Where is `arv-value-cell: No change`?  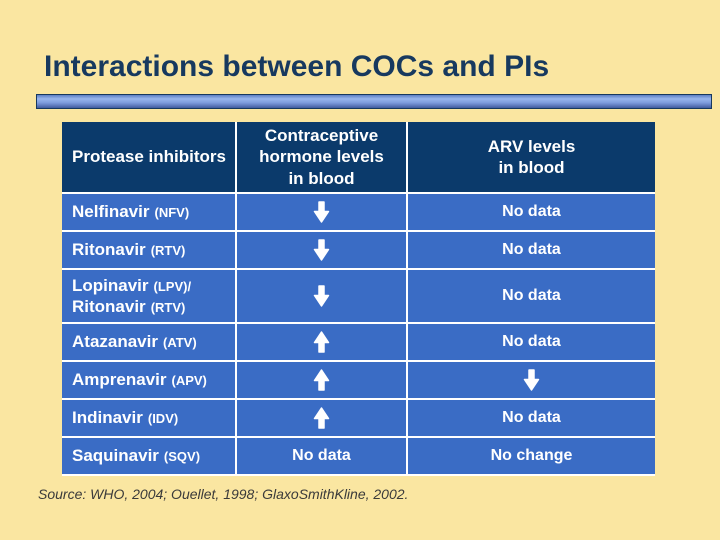
arv-value-cell: No change is located at coordinates (530, 456).